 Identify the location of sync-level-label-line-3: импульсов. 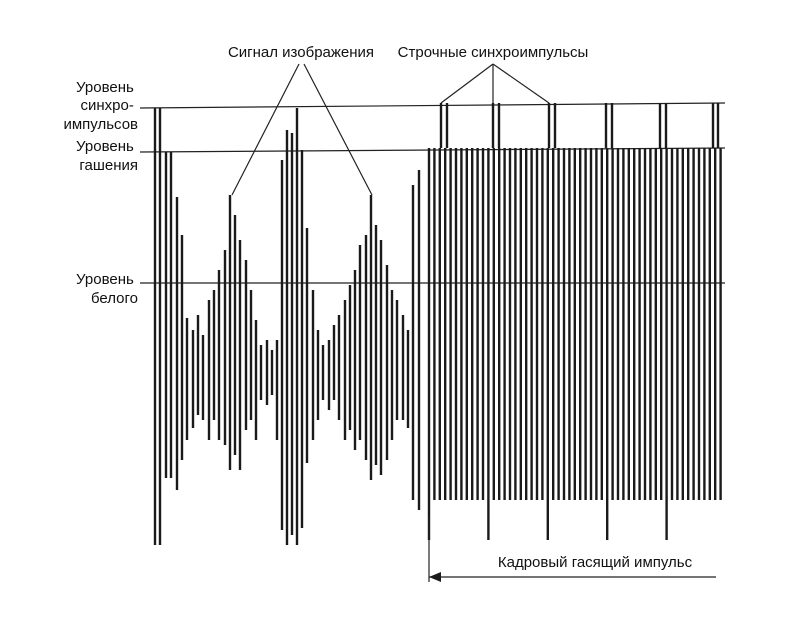
(100, 124).